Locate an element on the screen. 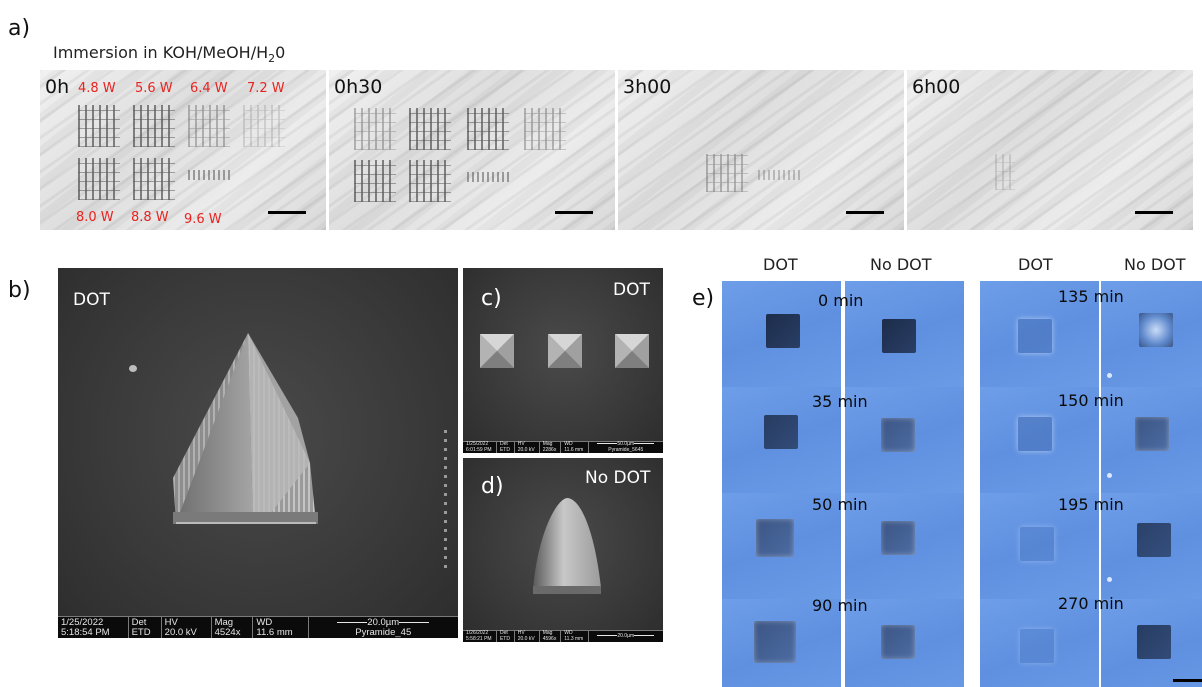 The height and width of the screenshot is (687, 1202). time-label: 135 min is located at coordinates (1091, 296).